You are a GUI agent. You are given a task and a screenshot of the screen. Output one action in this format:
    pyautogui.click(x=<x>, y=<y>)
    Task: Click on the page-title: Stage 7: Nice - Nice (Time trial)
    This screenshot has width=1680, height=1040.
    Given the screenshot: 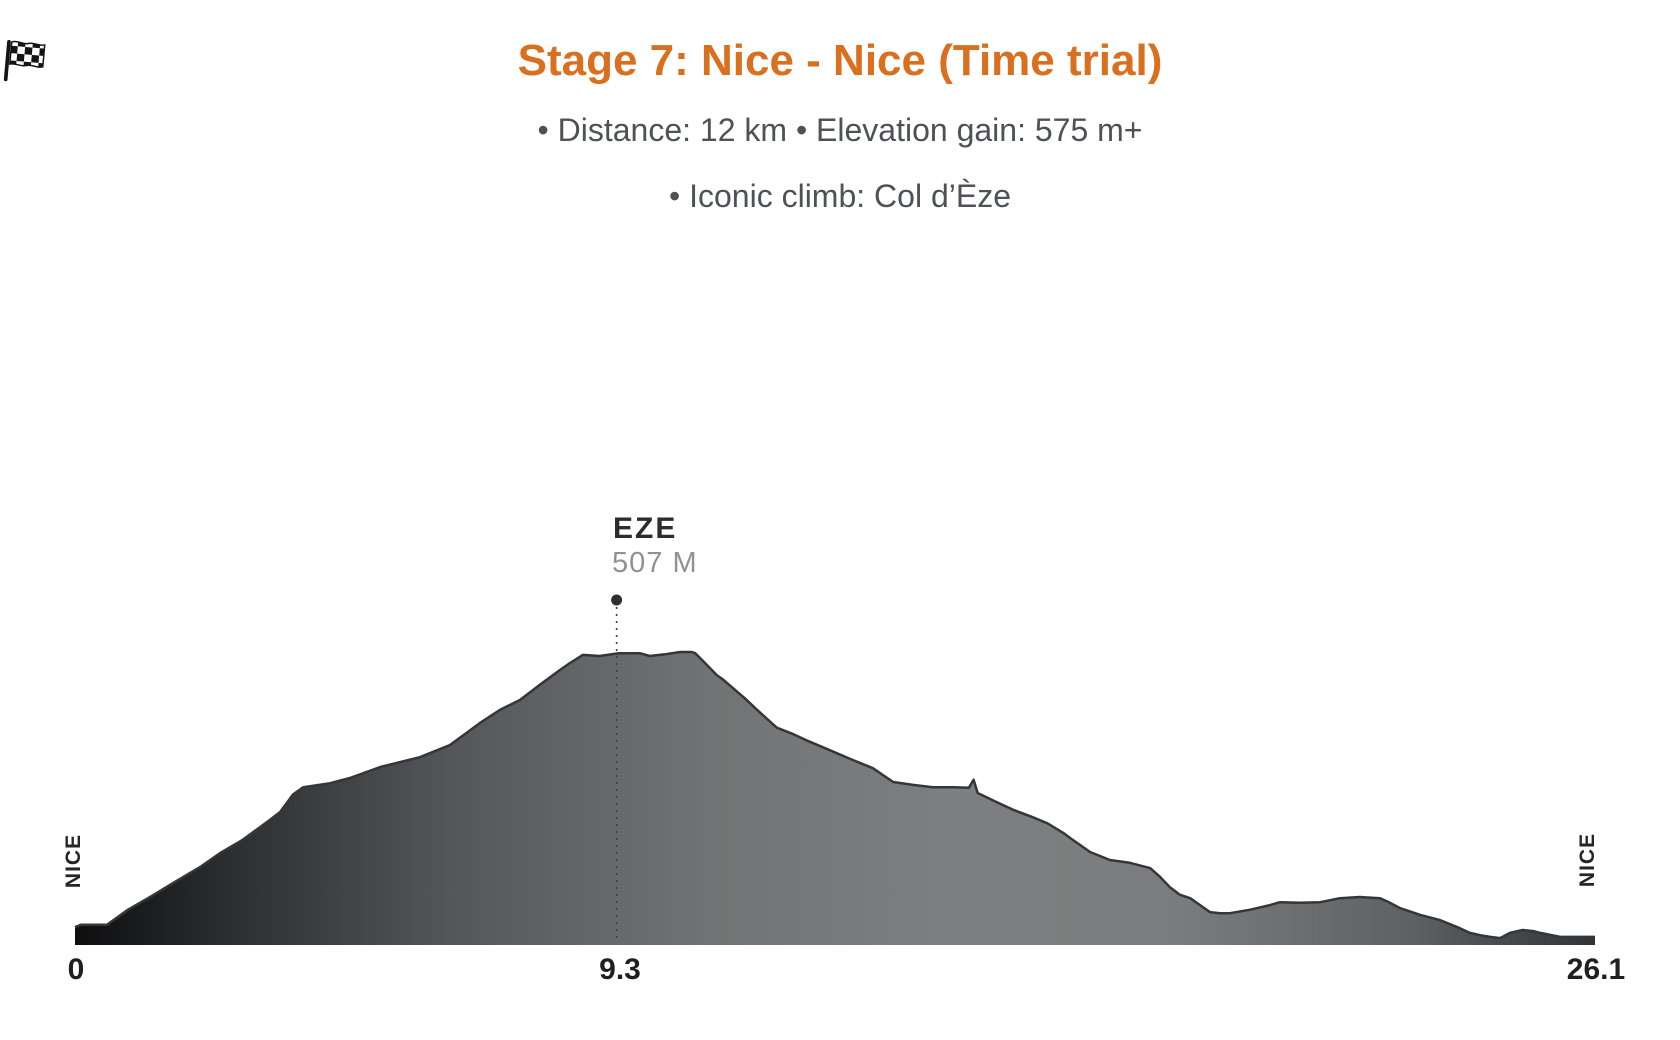 What is the action you would take?
    pyautogui.click(x=840, y=60)
    